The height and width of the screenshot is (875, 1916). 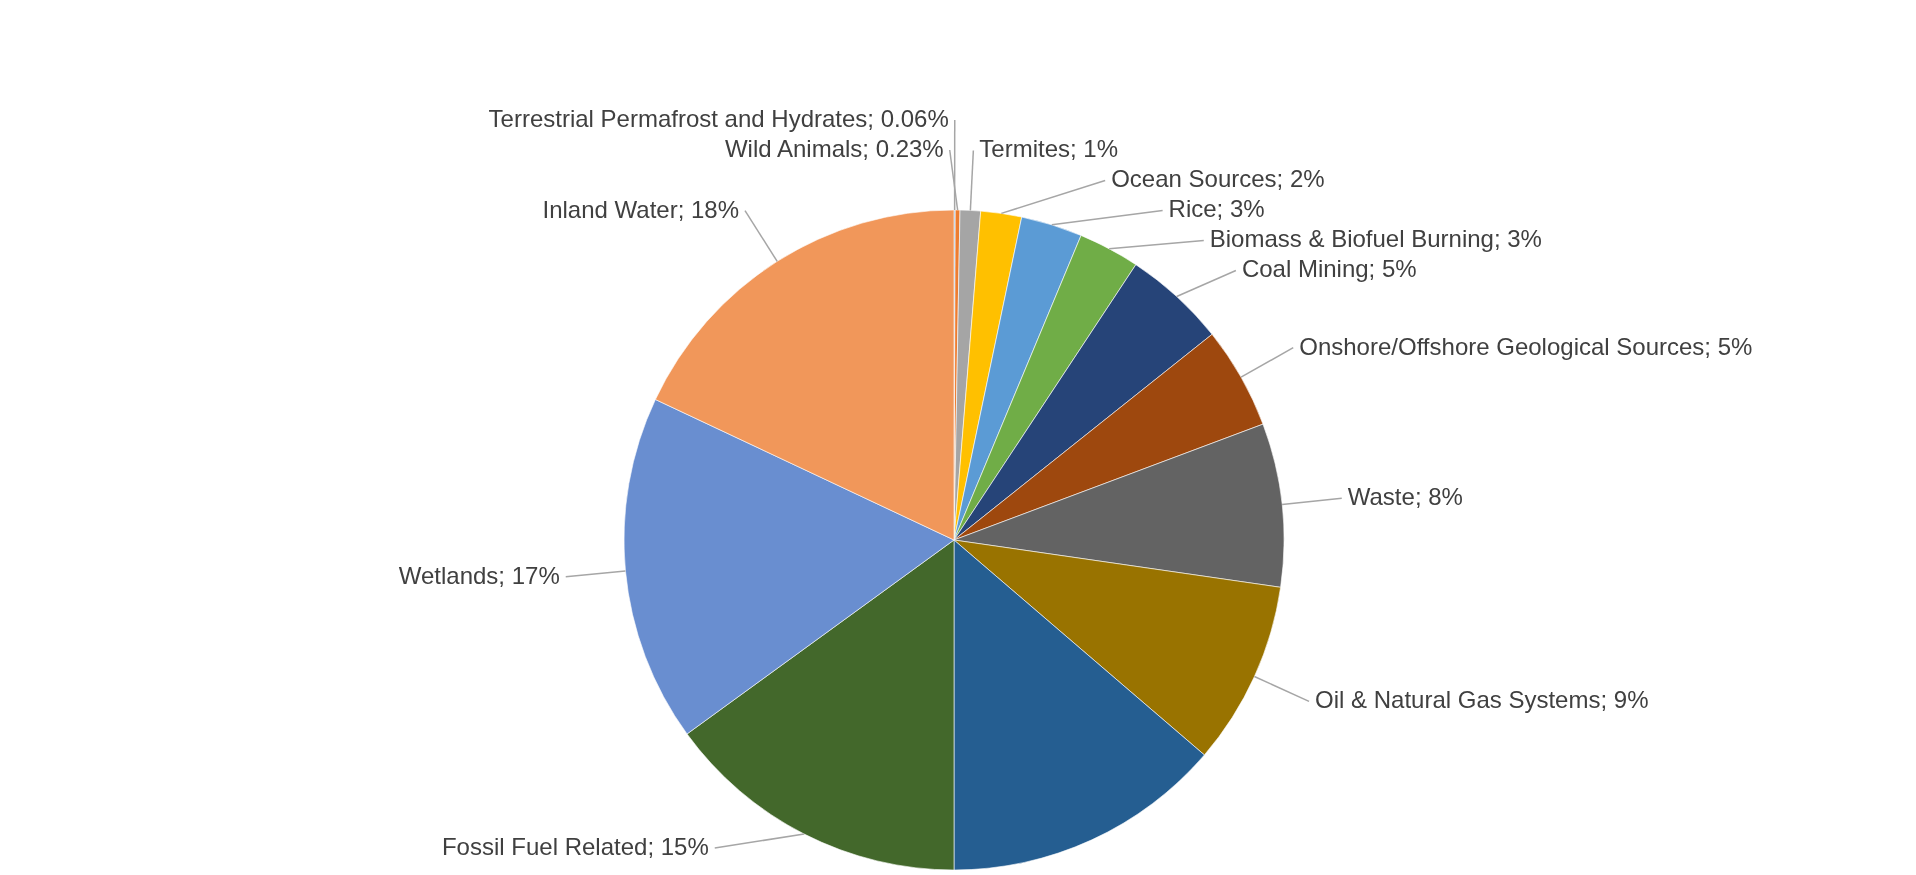 What do you see at coordinates (1482, 700) in the screenshot?
I see `slice-label: Oil & Natural Gas Systems; 9%` at bounding box center [1482, 700].